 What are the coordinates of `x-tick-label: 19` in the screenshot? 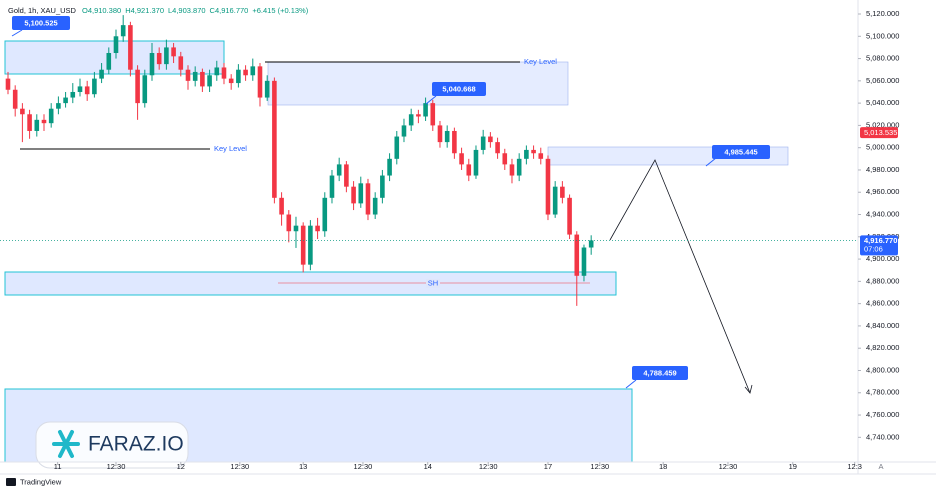 It's located at (793, 466).